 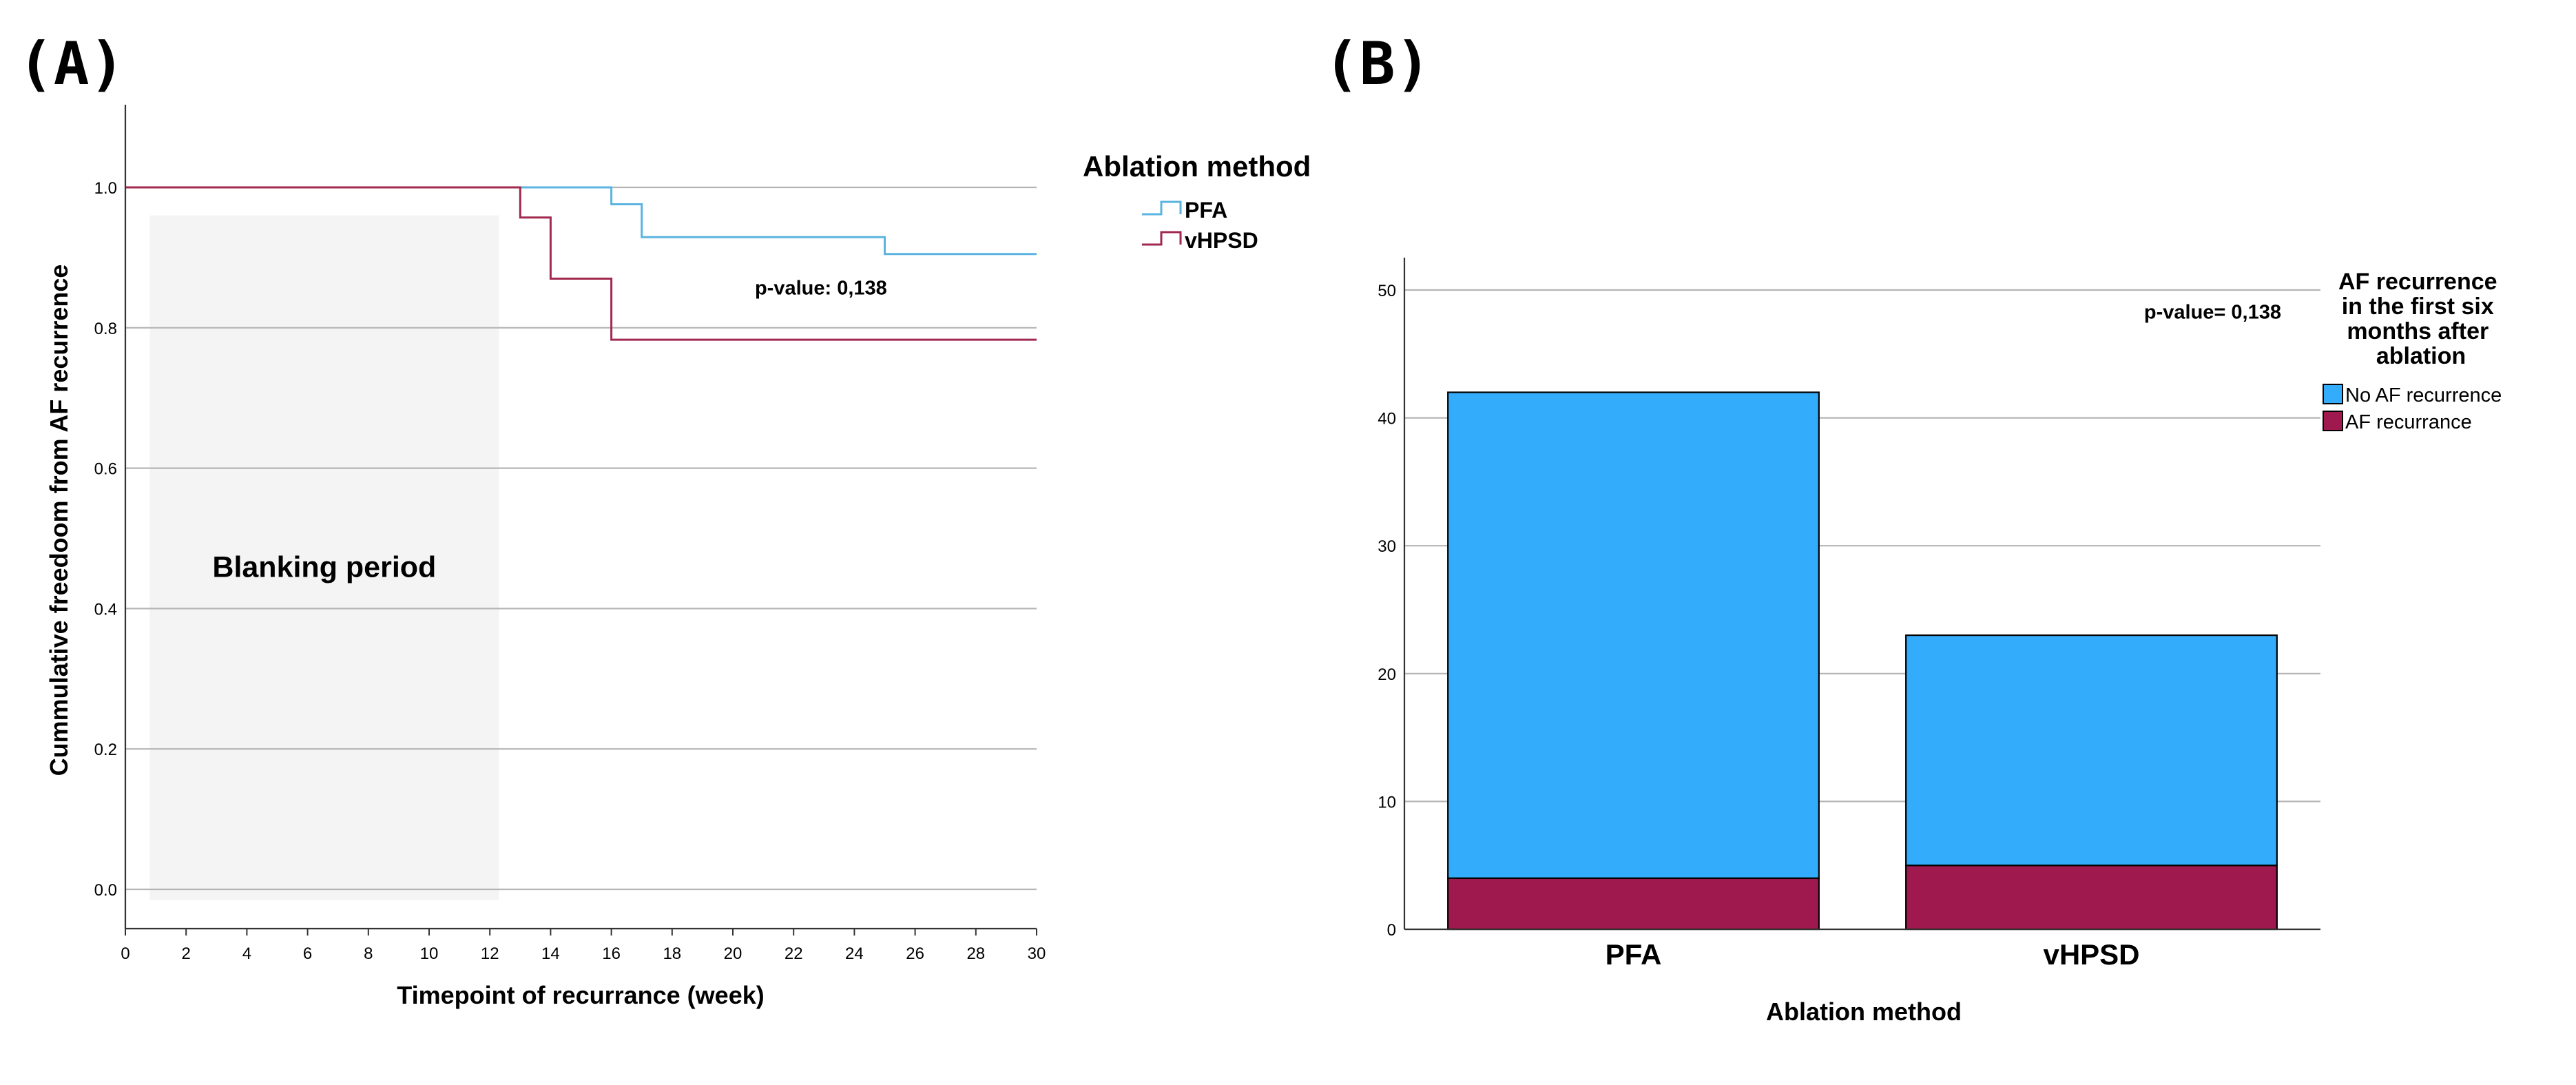 I want to click on x-tick-label: 8, so click(x=368, y=954).